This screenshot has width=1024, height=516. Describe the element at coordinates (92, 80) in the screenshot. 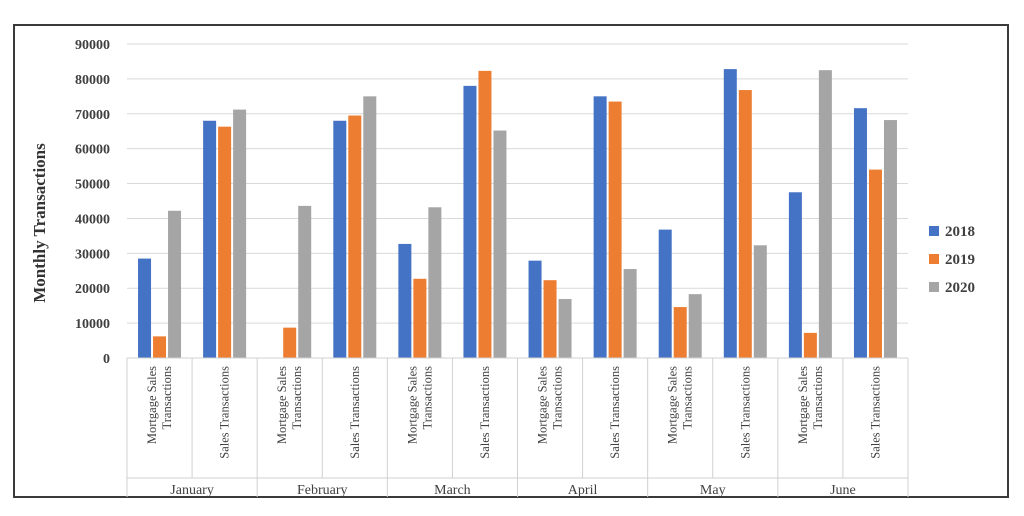

I see `y-tick-label: 80000` at that location.